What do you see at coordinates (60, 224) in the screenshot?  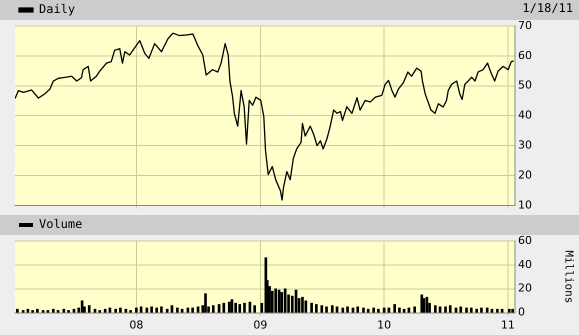 I see `legend-label: Volume` at bounding box center [60, 224].